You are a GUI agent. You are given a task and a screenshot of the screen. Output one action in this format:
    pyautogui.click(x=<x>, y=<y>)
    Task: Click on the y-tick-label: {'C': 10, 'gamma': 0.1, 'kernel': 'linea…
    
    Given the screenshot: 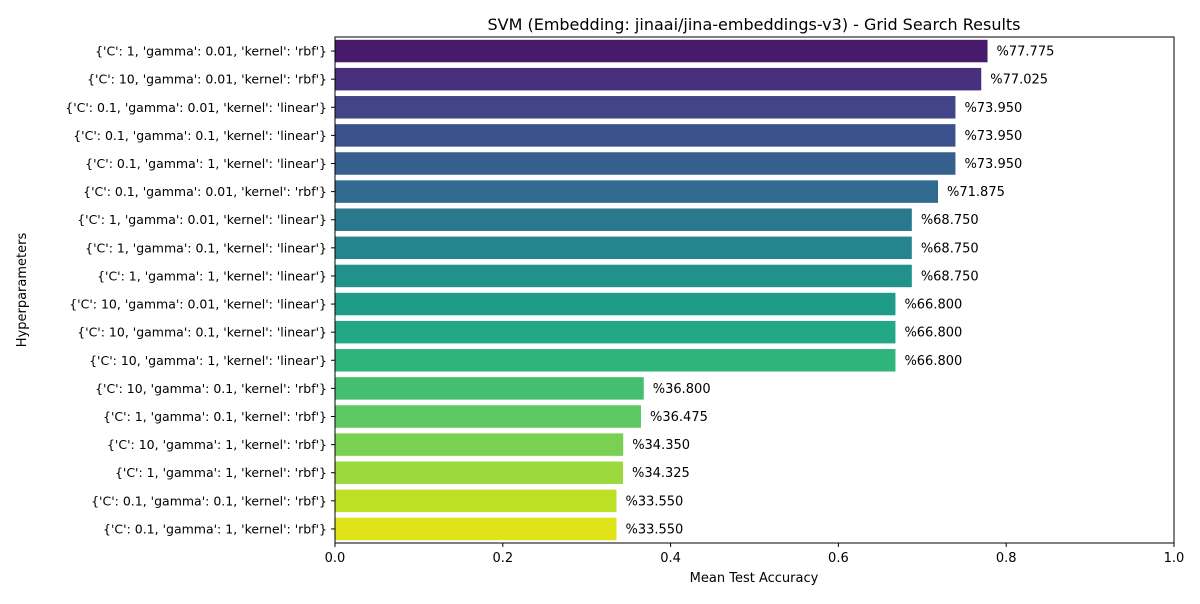 What is the action you would take?
    pyautogui.click(x=202, y=332)
    